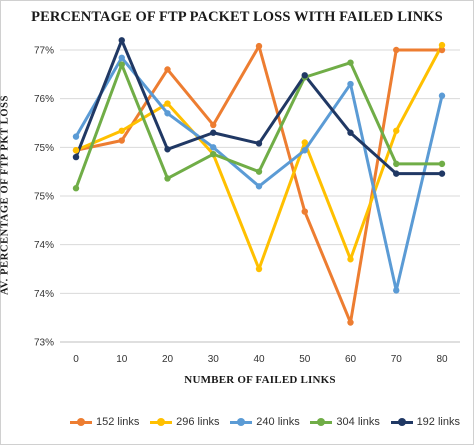 This screenshot has width=474, height=445. I want to click on y-tick-label: 77%, so click(44, 51).